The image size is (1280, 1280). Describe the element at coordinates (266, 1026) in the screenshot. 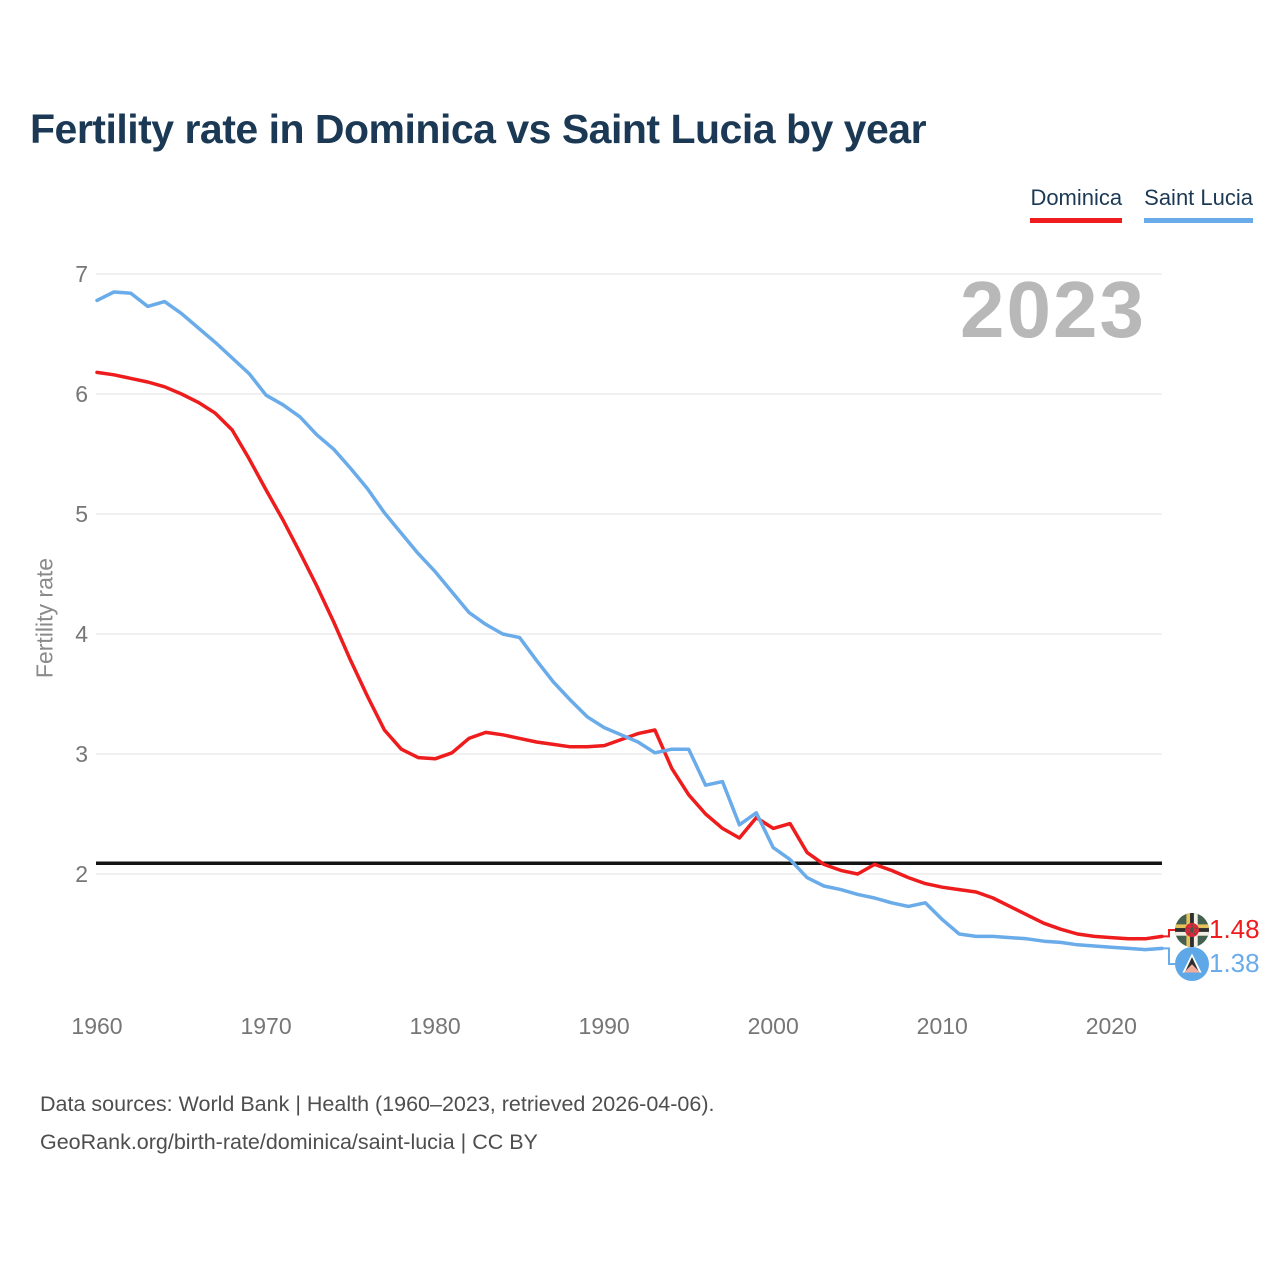

I see `x-tick-label: 1970` at that location.